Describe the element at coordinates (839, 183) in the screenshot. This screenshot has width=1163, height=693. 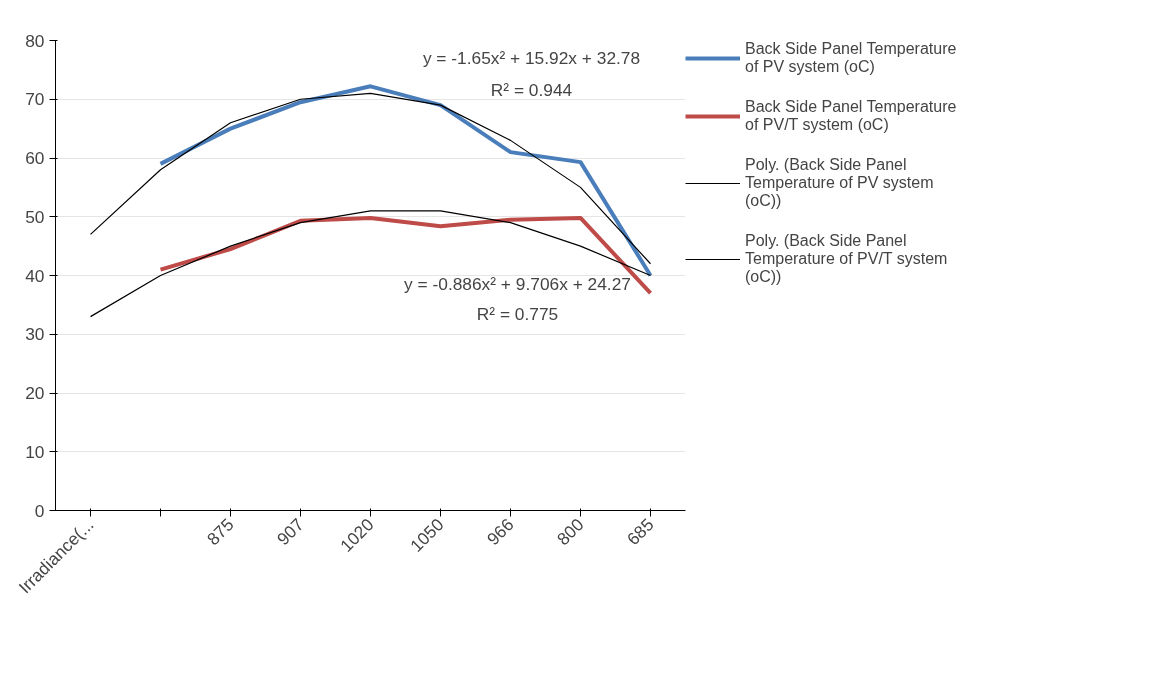
I see `legend-label: Poly. (Back Side Panel Temperature of PV system (oC))` at that location.